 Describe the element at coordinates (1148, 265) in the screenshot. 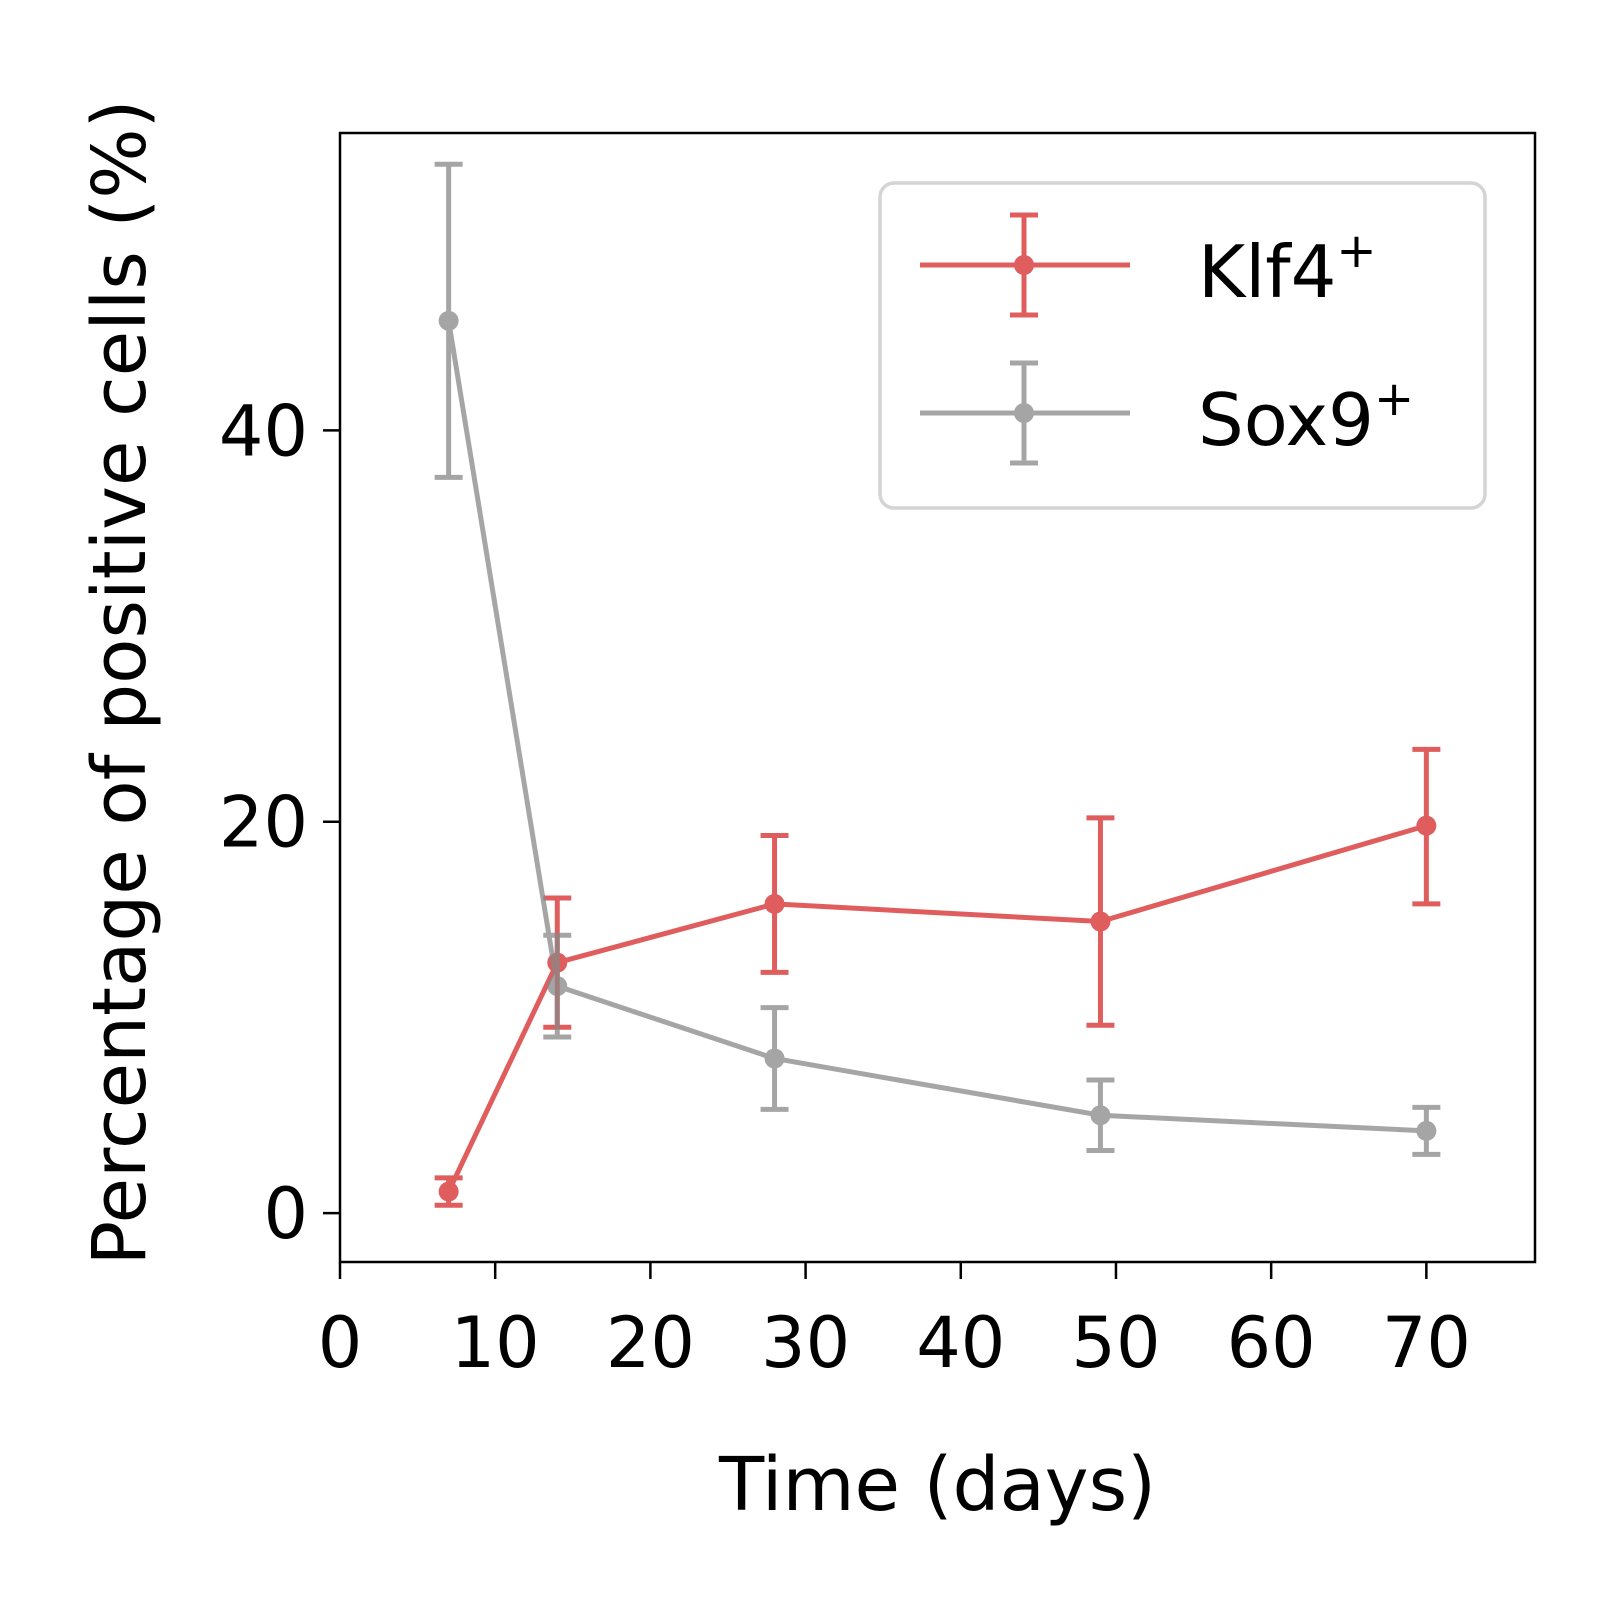

I see `legend-entry-klf4: Klf4+` at that location.